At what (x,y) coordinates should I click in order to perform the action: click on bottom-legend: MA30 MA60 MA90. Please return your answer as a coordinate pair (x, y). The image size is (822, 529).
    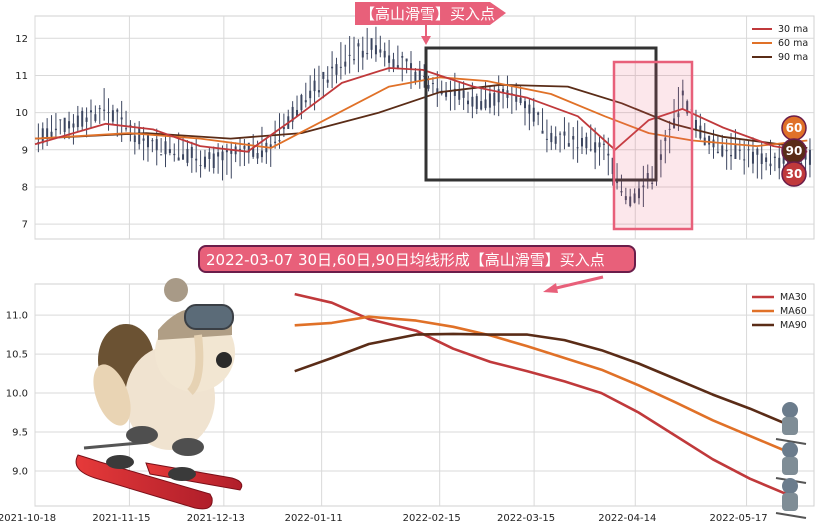
    Looking at the image, I should click on (779, 311).